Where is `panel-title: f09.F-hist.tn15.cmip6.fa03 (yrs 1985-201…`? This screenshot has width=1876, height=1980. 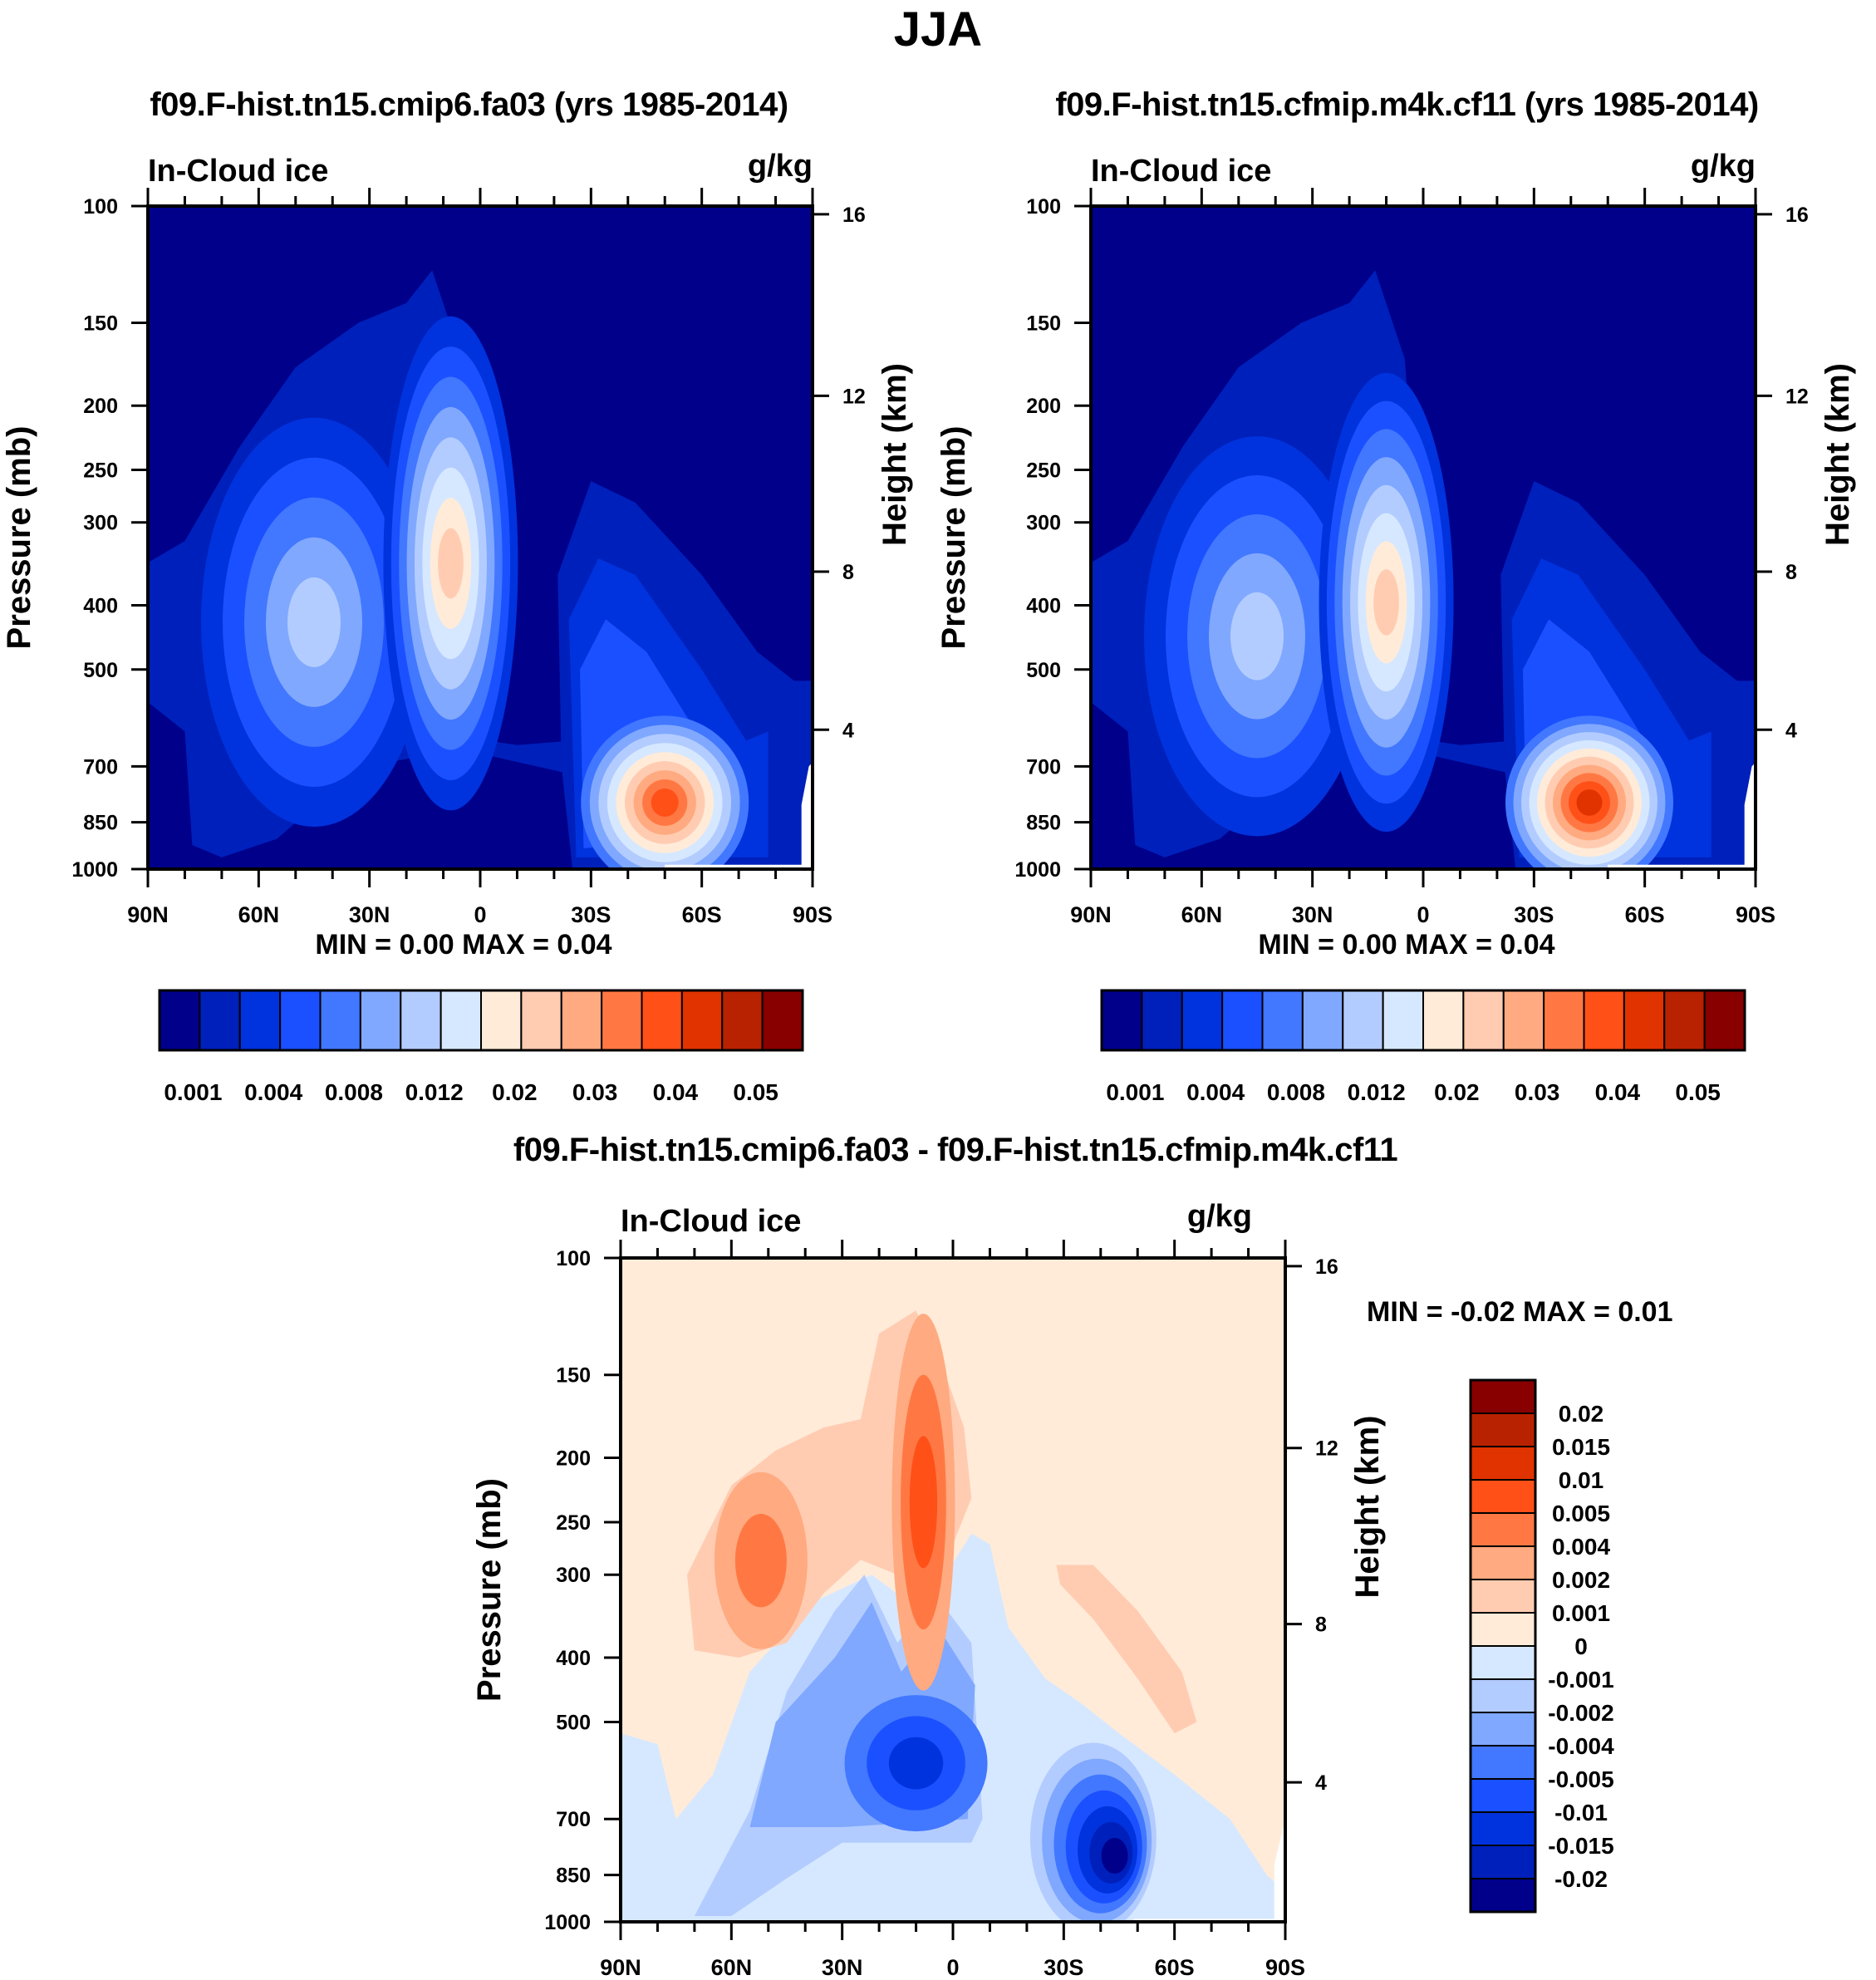 panel-title: f09.F-hist.tn15.cmip6.fa03 (yrs 1985-201… is located at coordinates (469, 104).